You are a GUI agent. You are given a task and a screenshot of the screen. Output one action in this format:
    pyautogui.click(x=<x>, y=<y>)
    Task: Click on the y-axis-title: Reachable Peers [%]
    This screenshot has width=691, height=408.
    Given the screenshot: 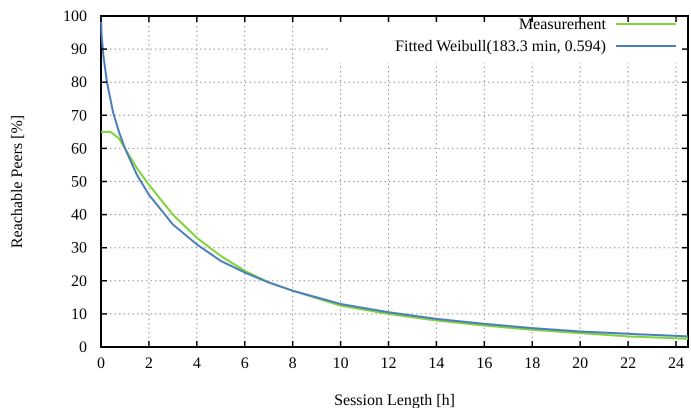 What is the action you would take?
    pyautogui.click(x=17, y=181)
    